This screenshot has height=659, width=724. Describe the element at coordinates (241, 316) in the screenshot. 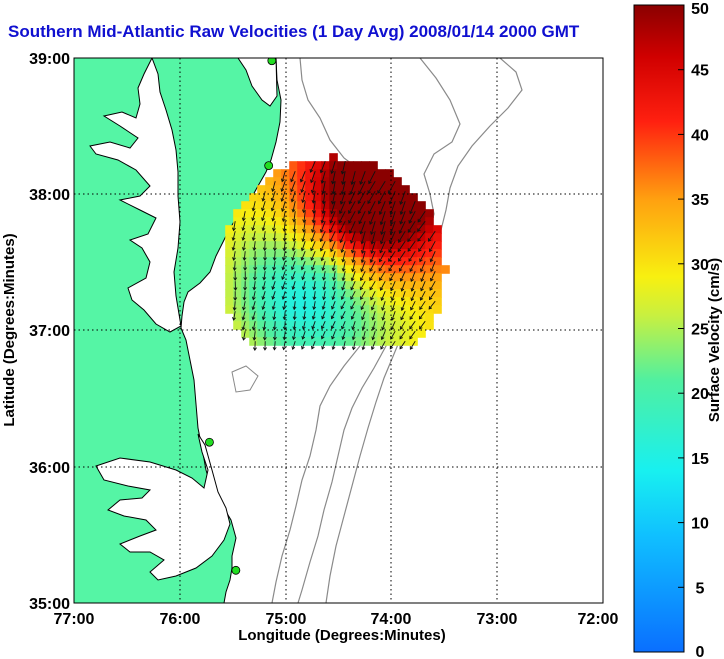

I see `radar-stations` at that location.